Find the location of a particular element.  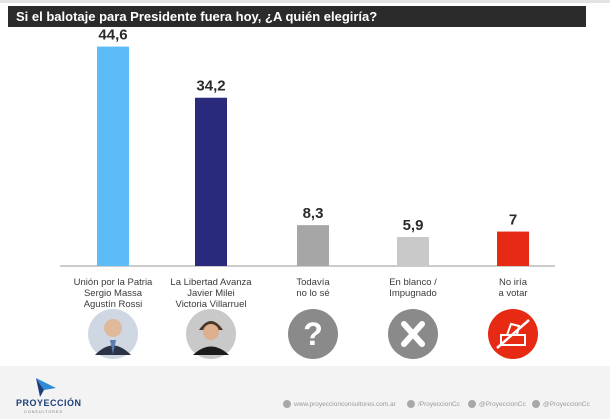

data-label-0: 44,6 is located at coordinates (112, 35).